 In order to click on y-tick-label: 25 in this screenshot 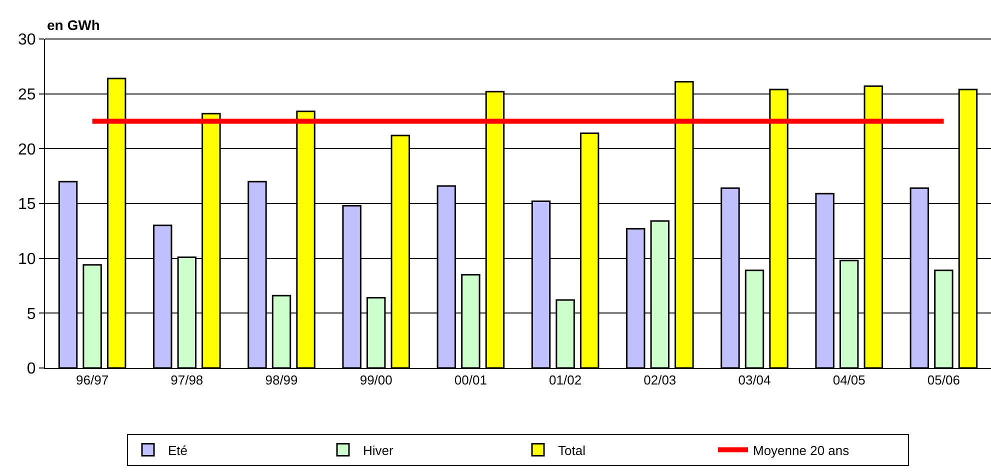, I will do `click(27, 95)`.